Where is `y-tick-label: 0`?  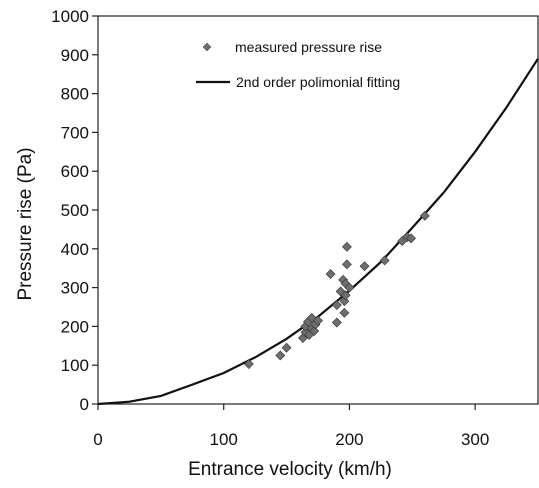 y-tick-label: 0 is located at coordinates (84, 404).